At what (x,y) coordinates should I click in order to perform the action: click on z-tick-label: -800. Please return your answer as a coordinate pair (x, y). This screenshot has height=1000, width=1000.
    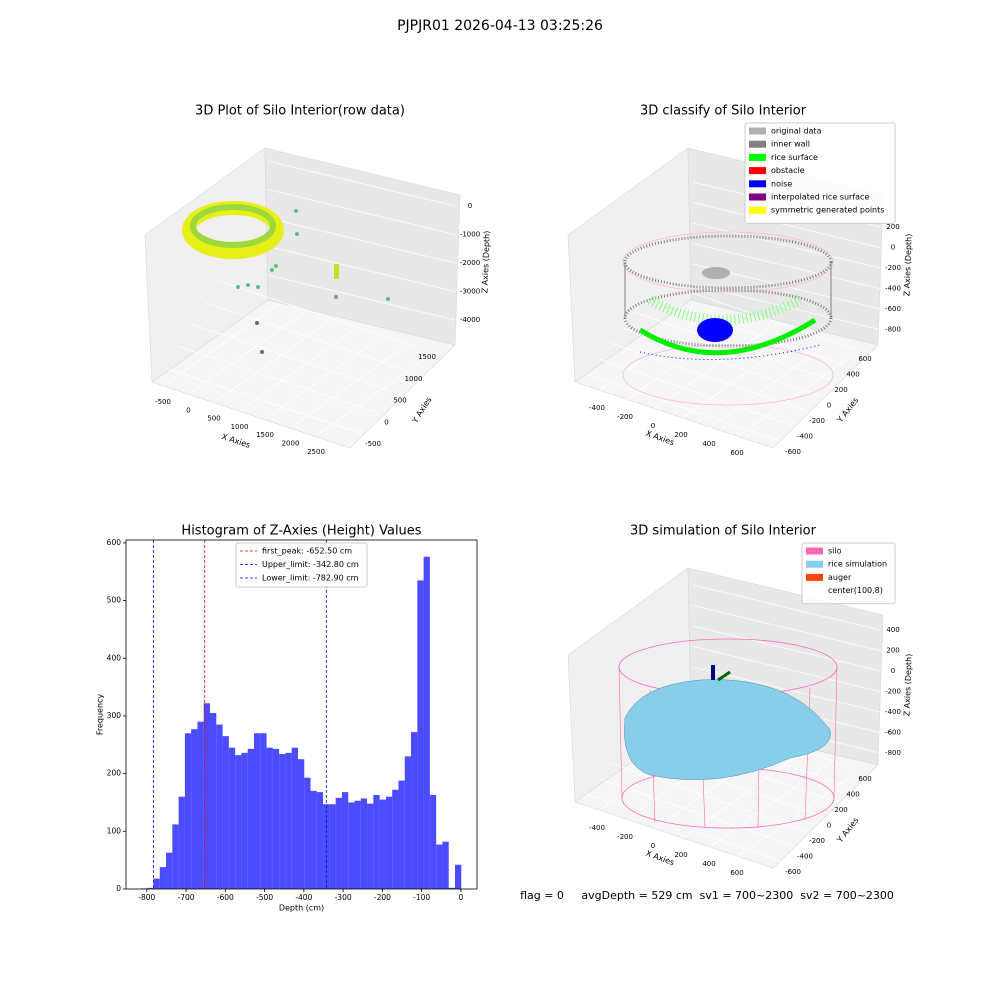
    Looking at the image, I should click on (893, 753).